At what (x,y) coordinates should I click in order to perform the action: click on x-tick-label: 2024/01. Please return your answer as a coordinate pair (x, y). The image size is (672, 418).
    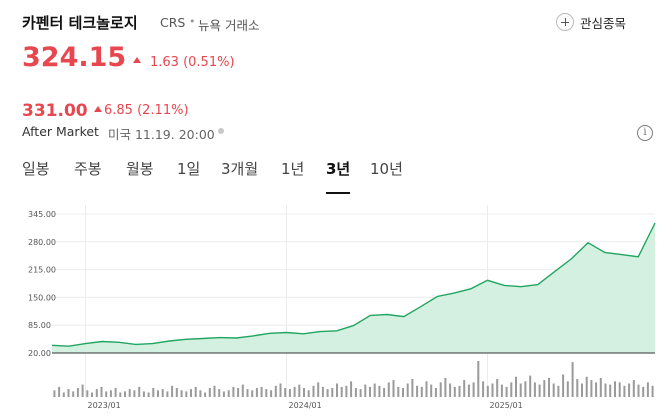
    Looking at the image, I should click on (305, 405).